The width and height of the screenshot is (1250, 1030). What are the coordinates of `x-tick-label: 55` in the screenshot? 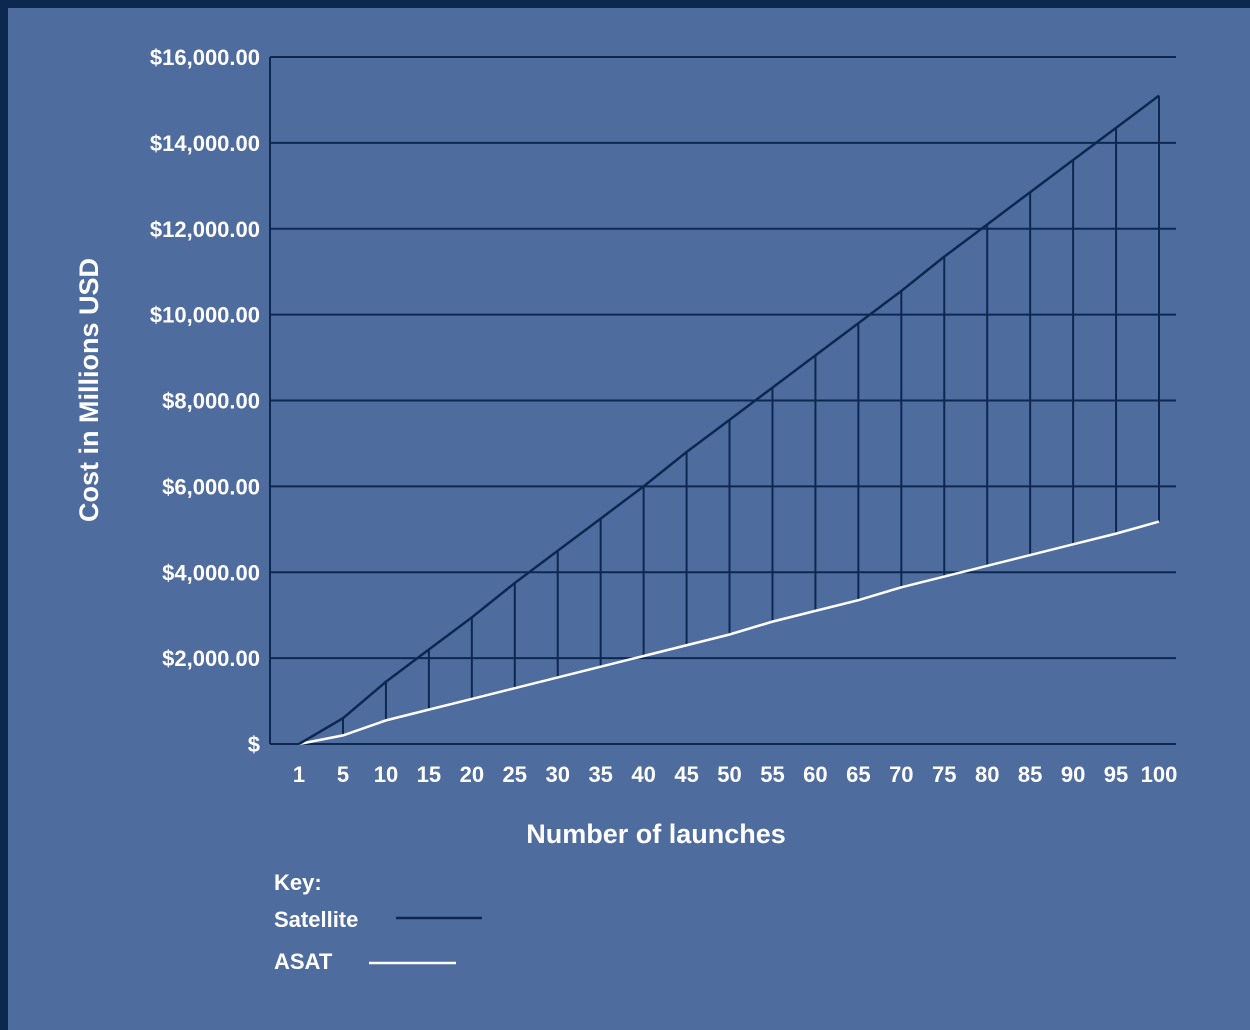 It's located at (772, 774).